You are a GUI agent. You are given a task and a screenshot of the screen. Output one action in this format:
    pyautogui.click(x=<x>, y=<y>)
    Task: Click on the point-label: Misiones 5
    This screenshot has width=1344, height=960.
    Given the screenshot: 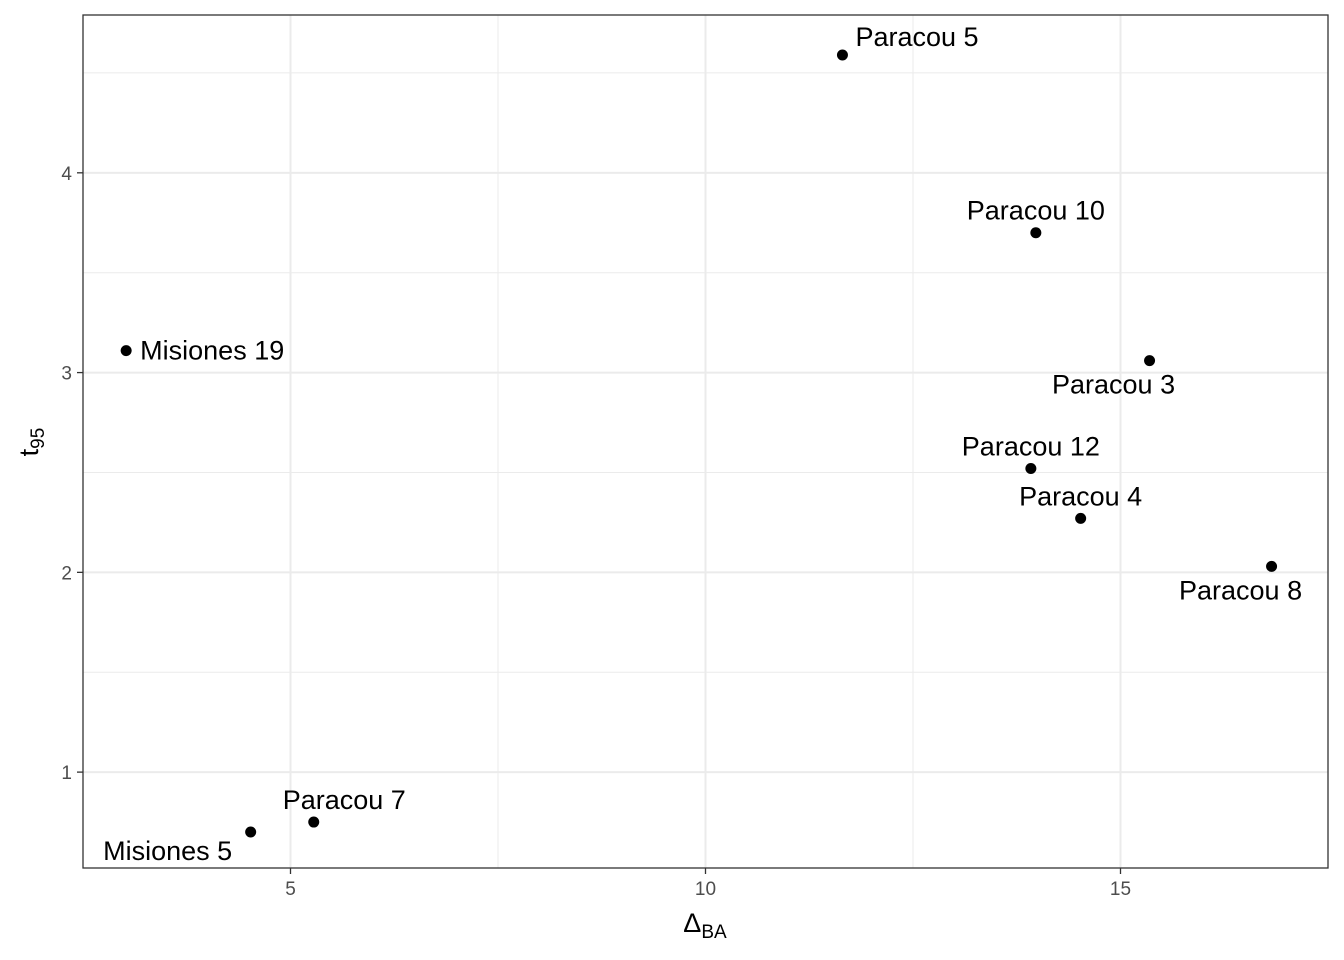 What is the action you would take?
    pyautogui.click(x=167, y=851)
    